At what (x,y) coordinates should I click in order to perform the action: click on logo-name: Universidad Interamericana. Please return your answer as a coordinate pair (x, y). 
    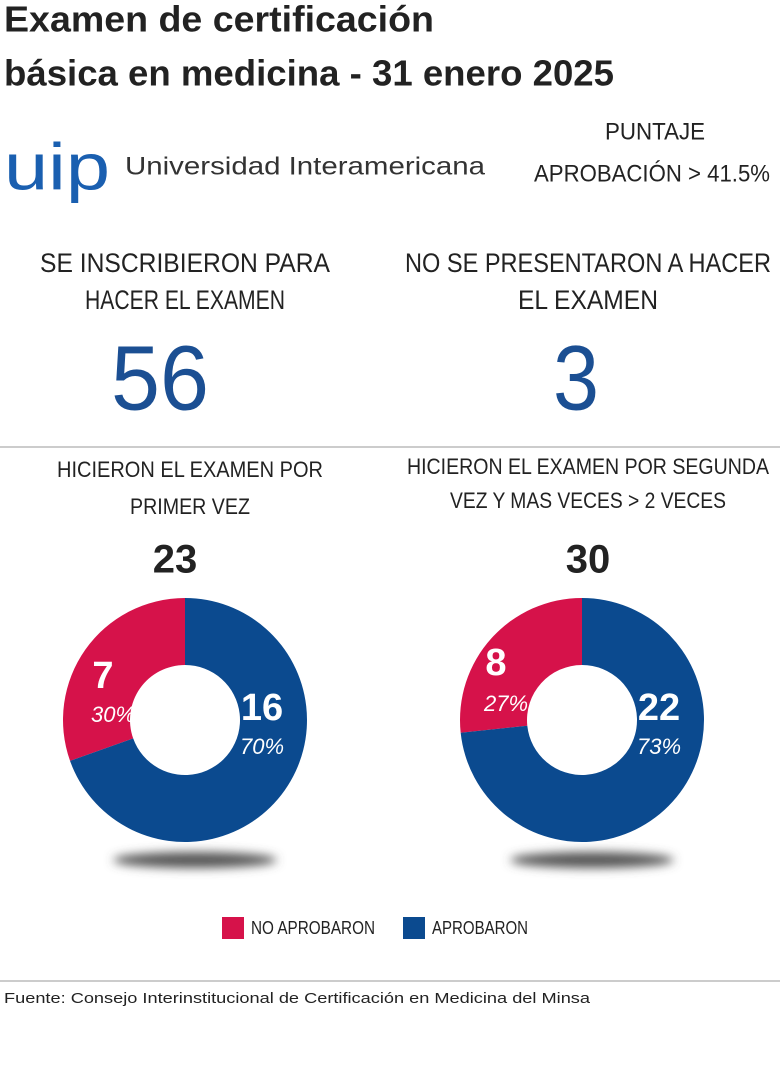
    Looking at the image, I should click on (305, 167).